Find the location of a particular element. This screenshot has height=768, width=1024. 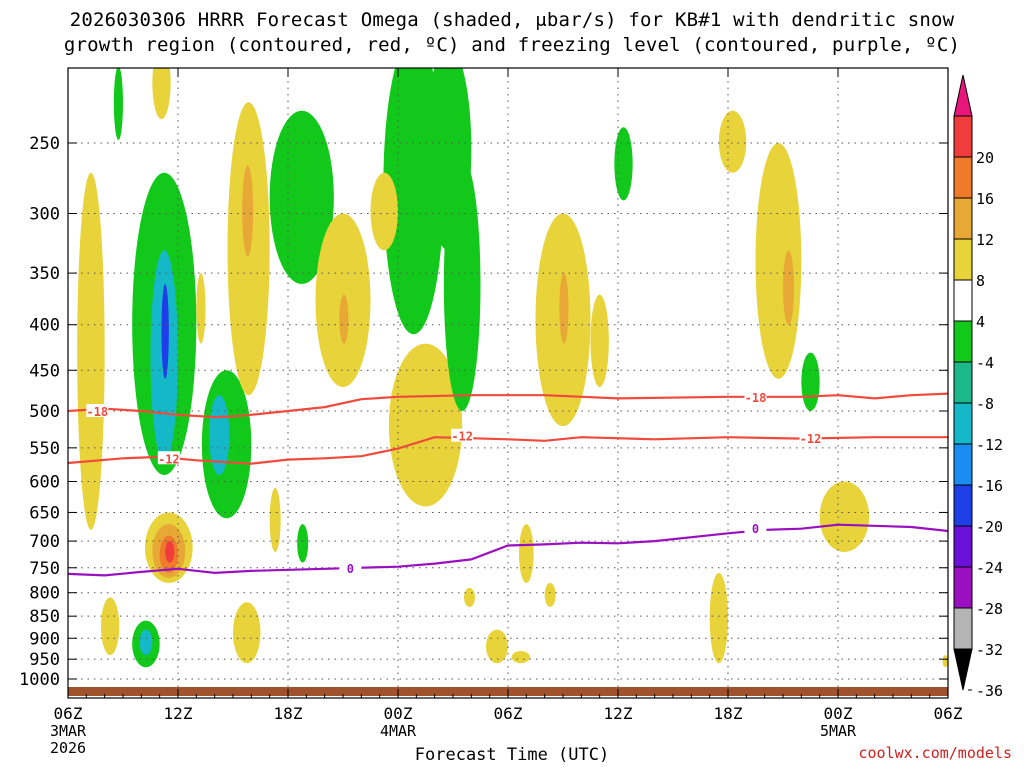

colorbar-label-7: -8 is located at coordinates (985, 404).